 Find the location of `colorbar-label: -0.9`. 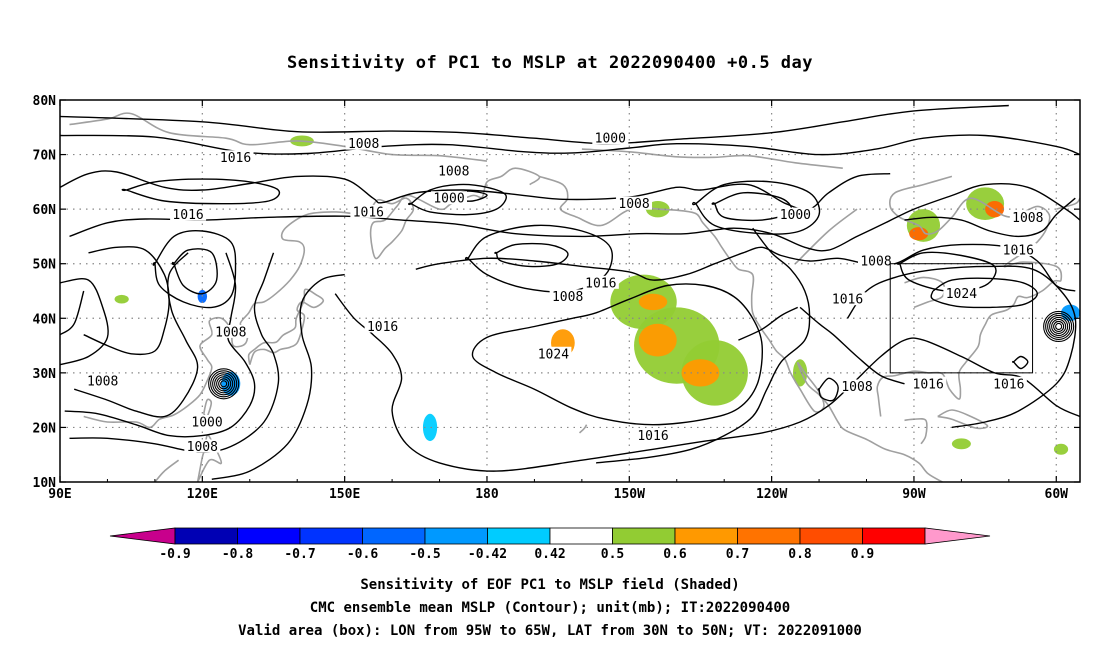

colorbar-label: -0.9 is located at coordinates (174, 554).